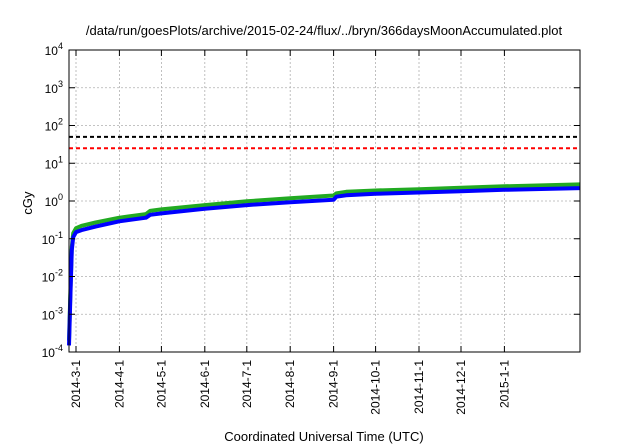 The width and height of the screenshot is (640, 448). I want to click on y-tick-exponent: 1, so click(60, 159).